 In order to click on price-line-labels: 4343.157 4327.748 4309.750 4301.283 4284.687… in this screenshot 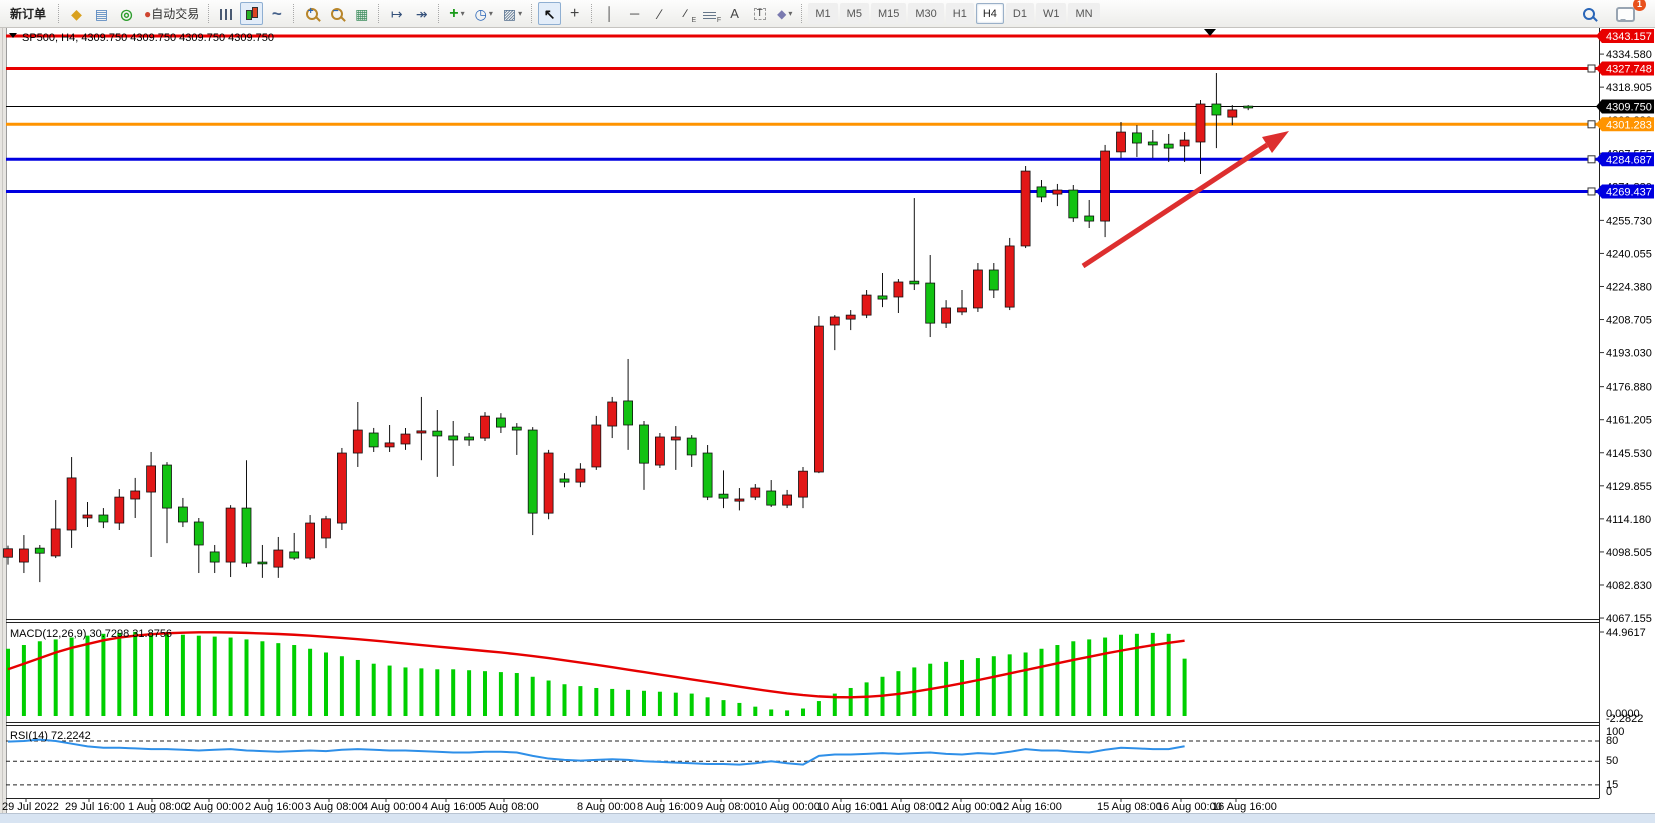, I will do `click(1620, 114)`.